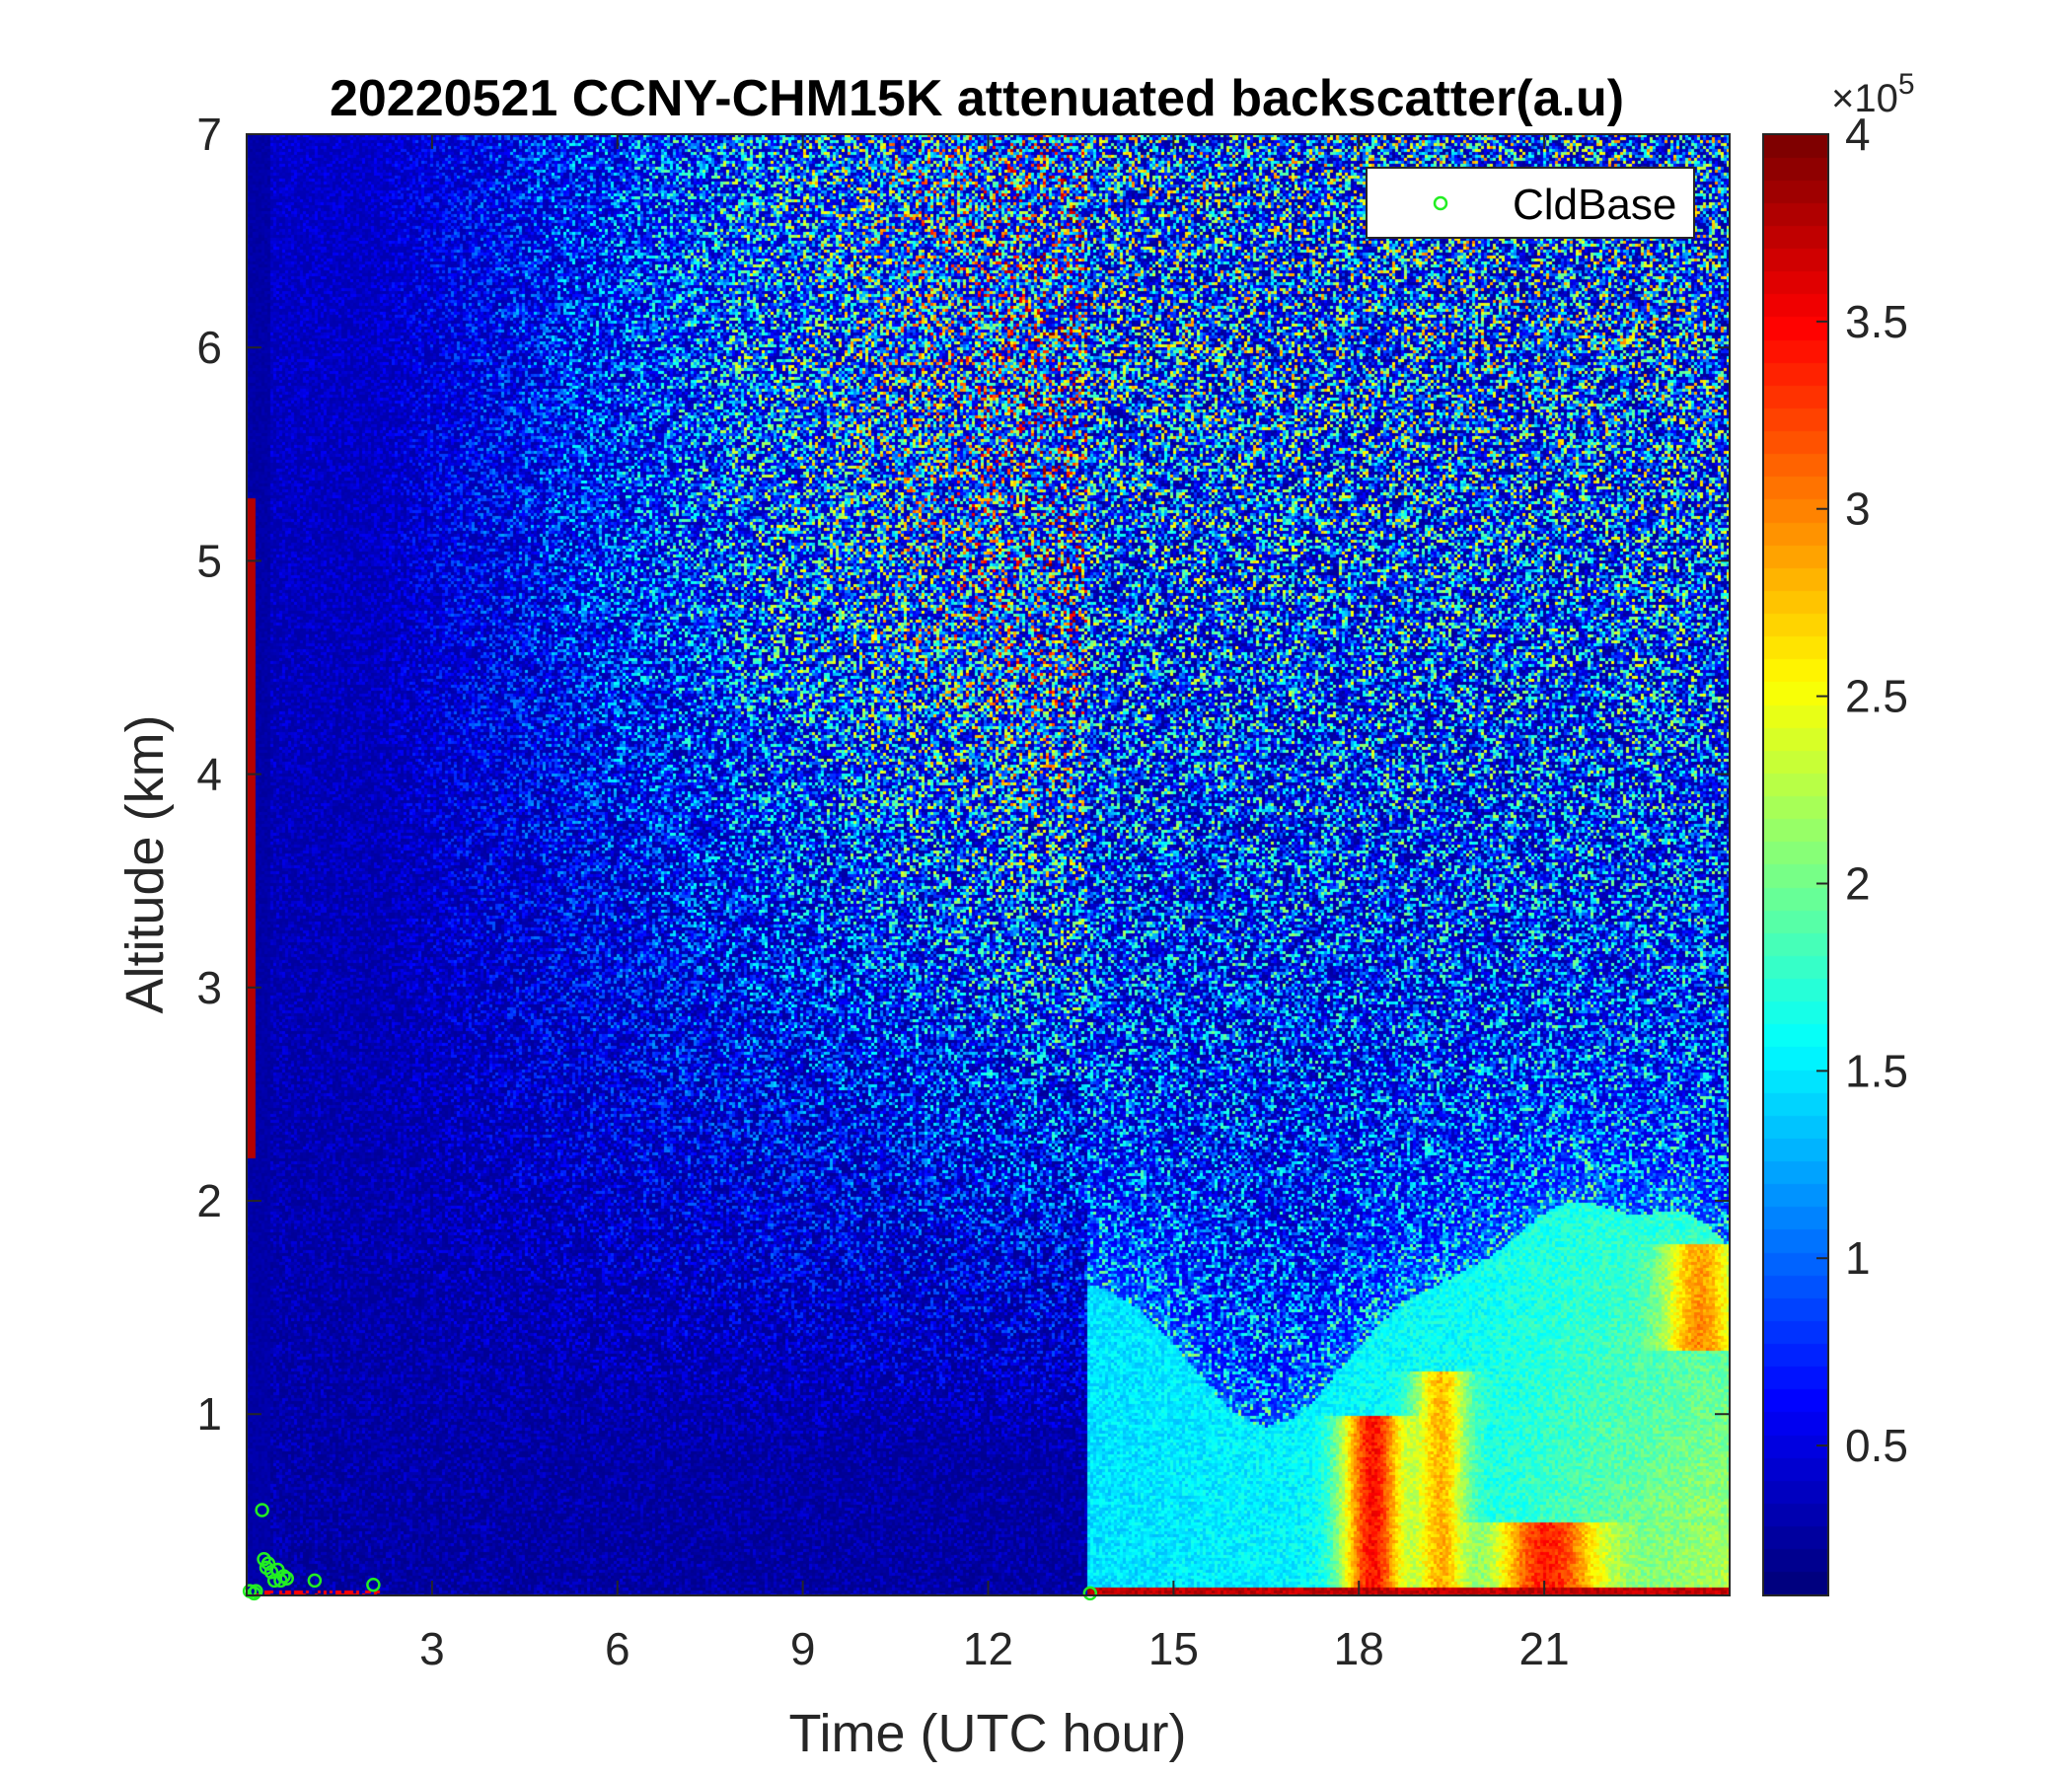  Describe the element at coordinates (145, 864) in the screenshot. I see `y-axis-label: Altitude (km)` at that location.